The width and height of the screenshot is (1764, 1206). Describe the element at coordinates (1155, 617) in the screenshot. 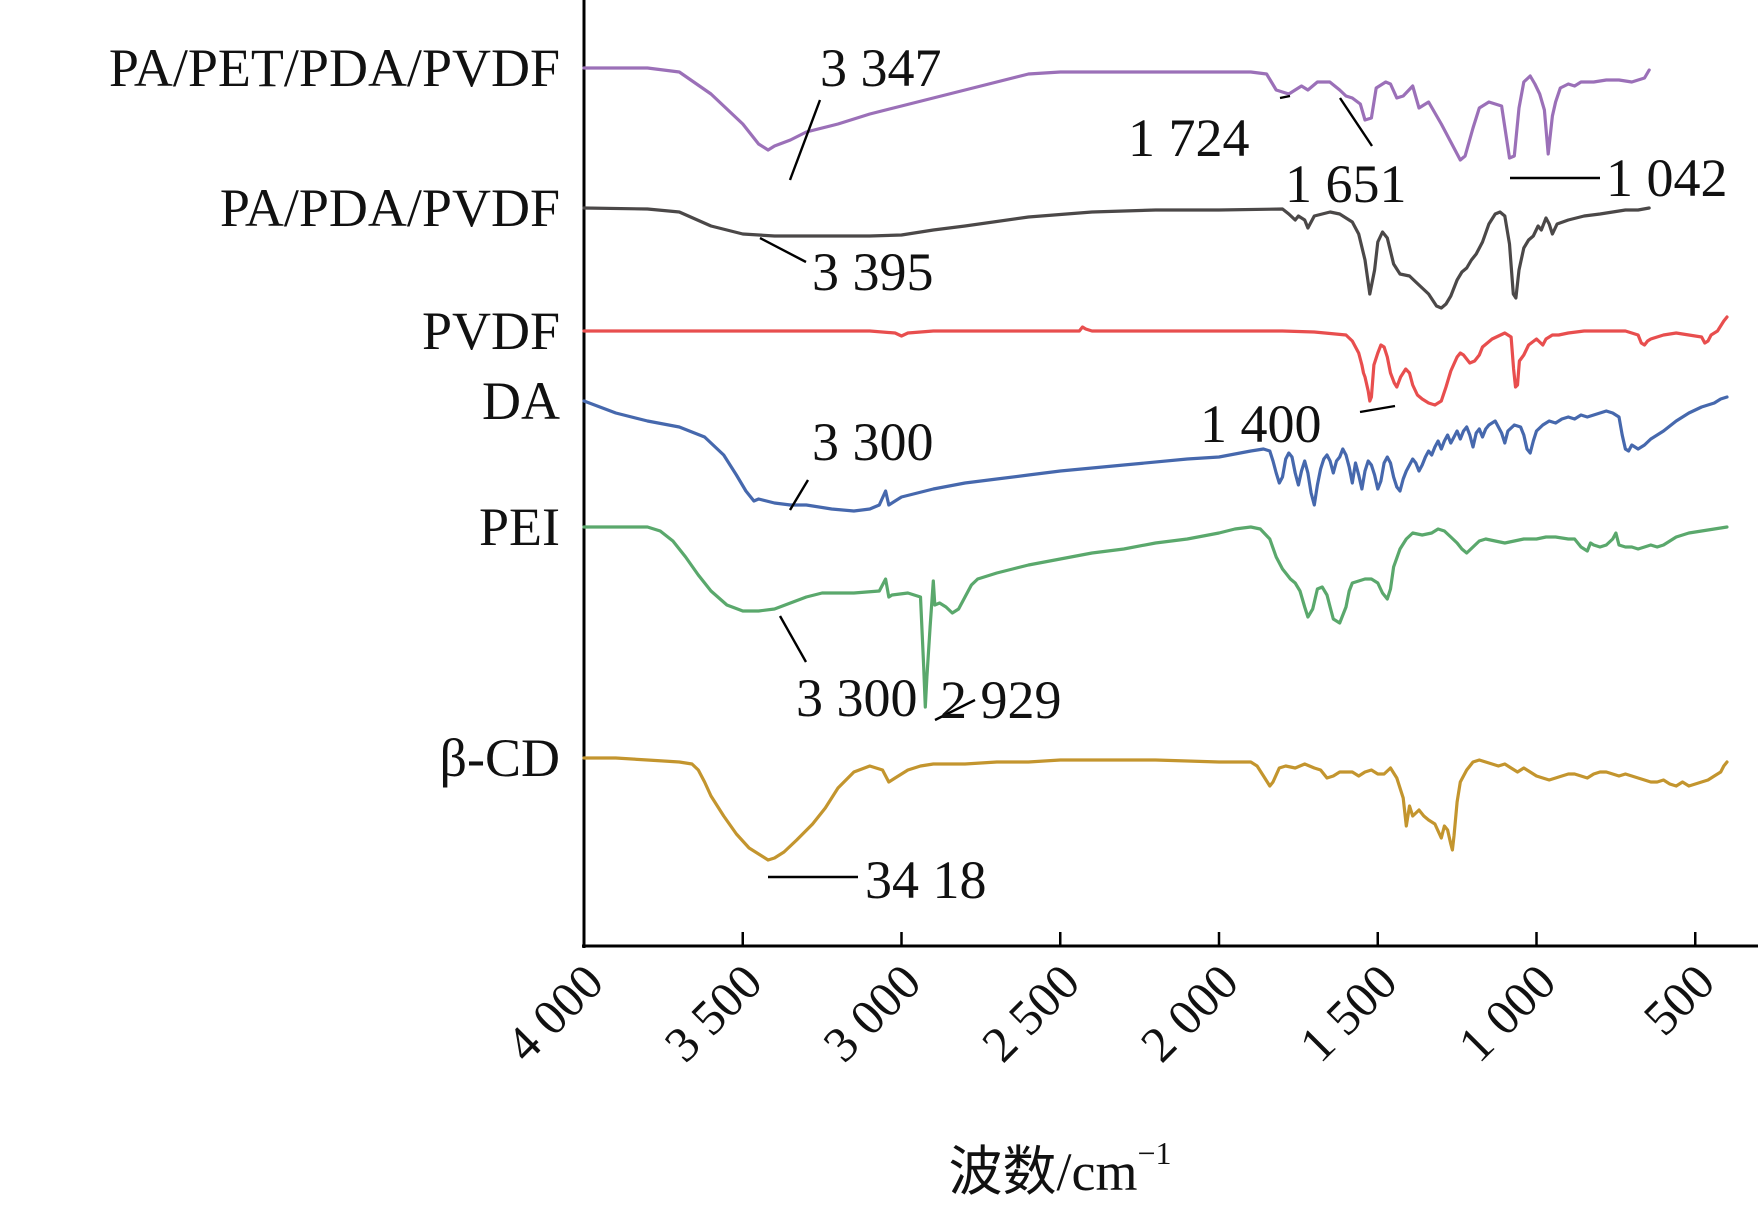

I see `series-line-pei` at that location.